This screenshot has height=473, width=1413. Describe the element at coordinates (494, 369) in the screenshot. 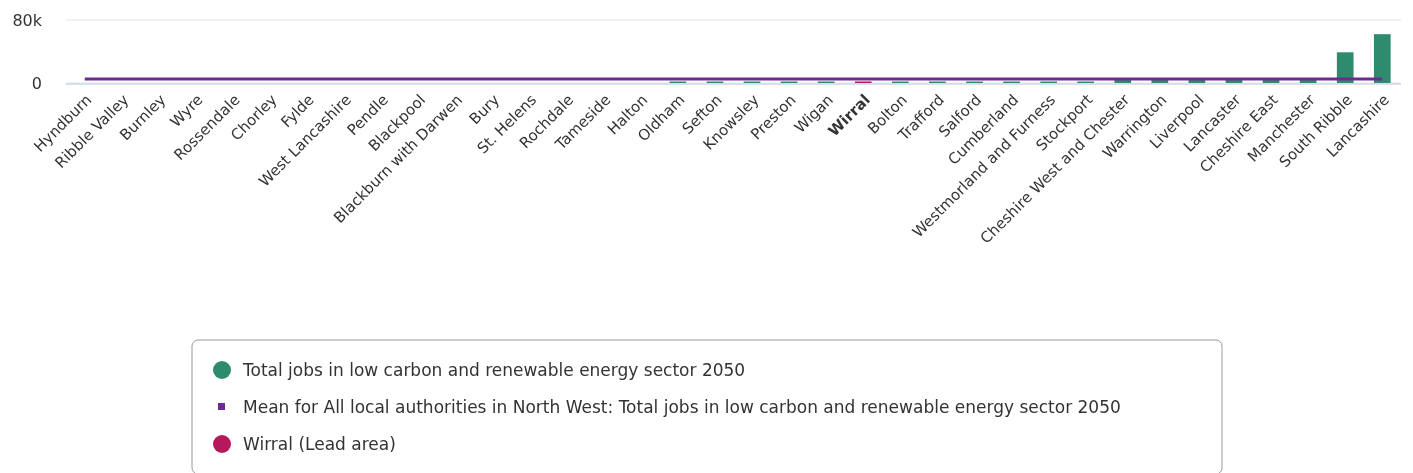

I see `legend-label: Total jobs in low carbon and renewable energy sector 2050` at that location.